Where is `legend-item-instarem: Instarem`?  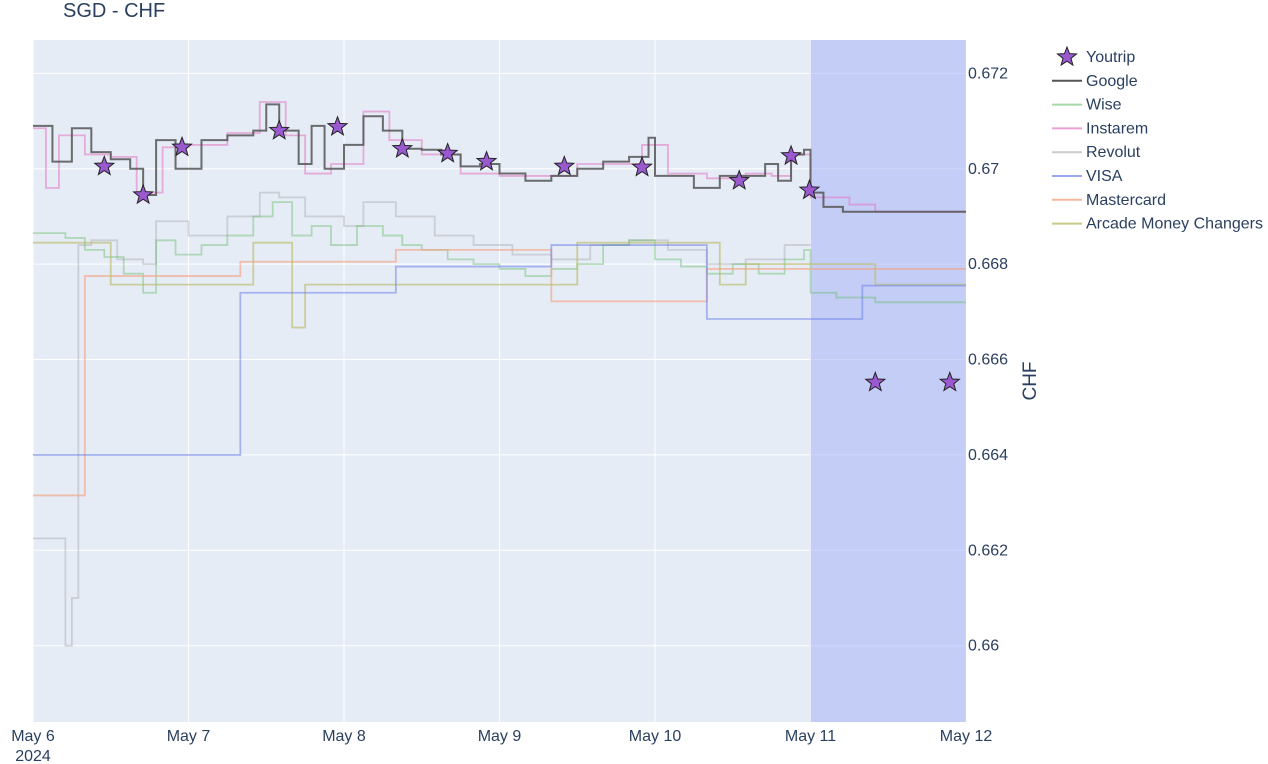 legend-item-instarem: Instarem is located at coordinates (1100, 128).